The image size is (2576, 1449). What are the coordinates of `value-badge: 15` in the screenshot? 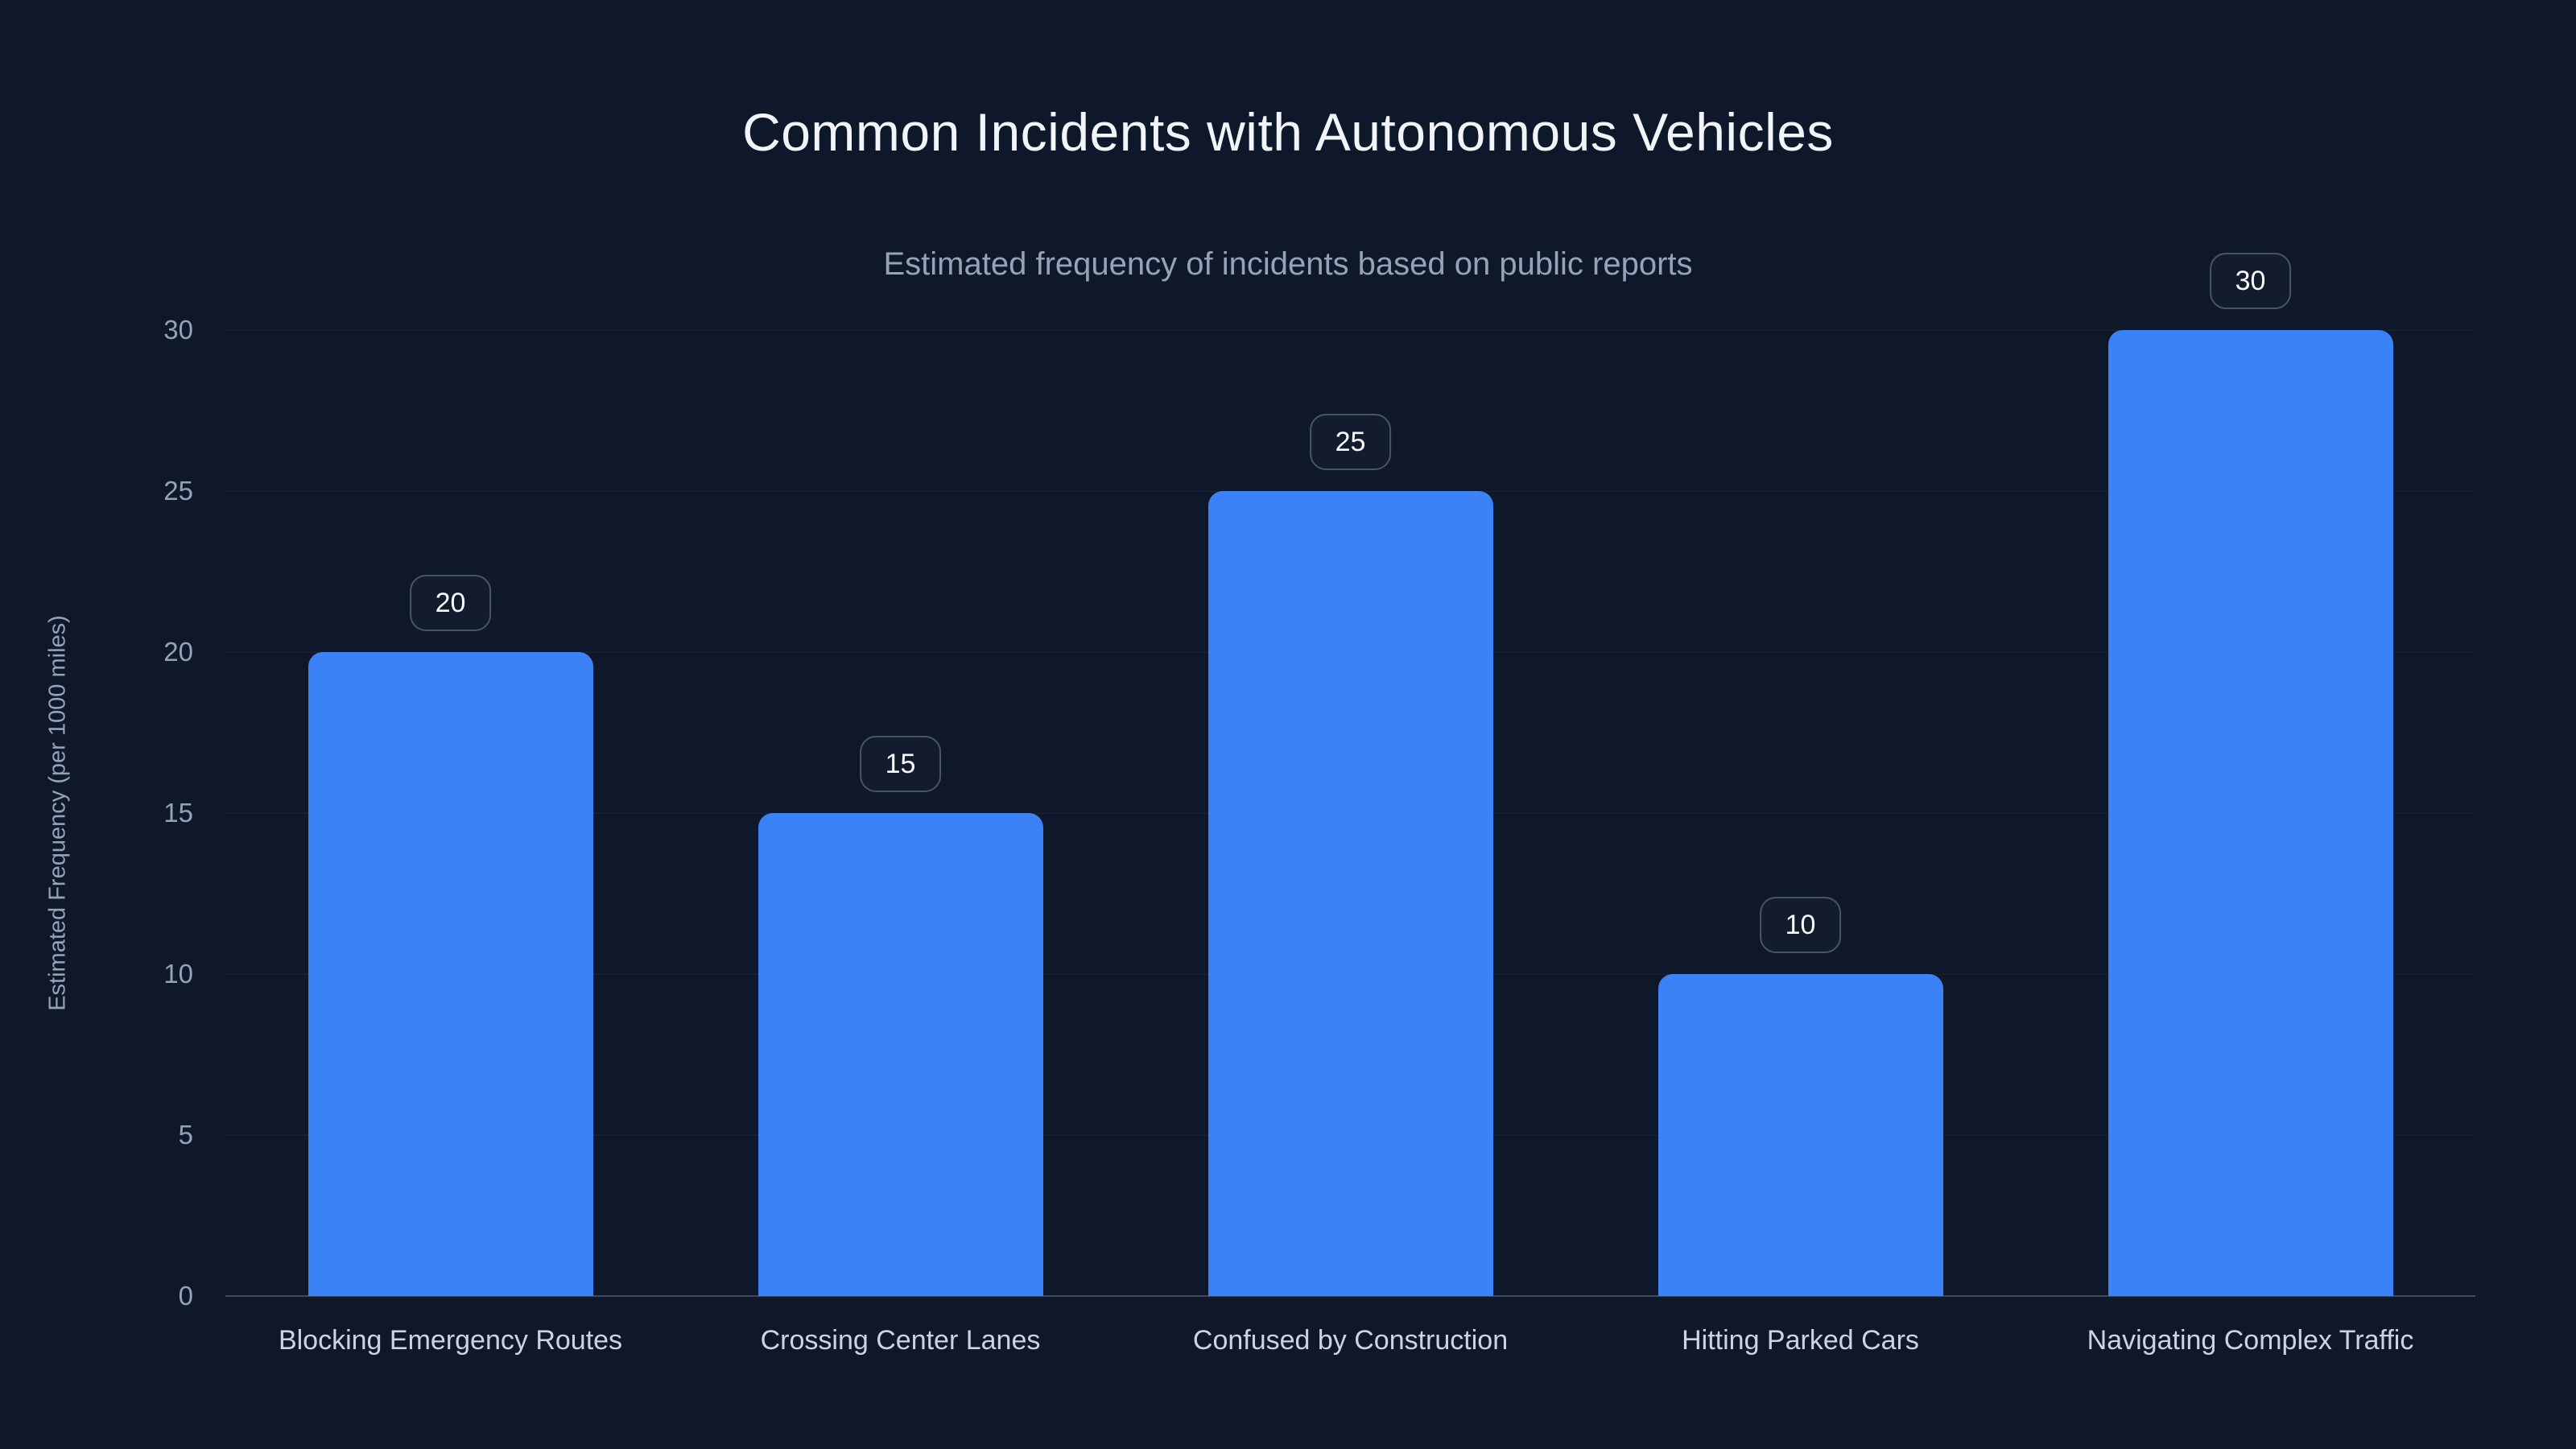 It's located at (900, 764).